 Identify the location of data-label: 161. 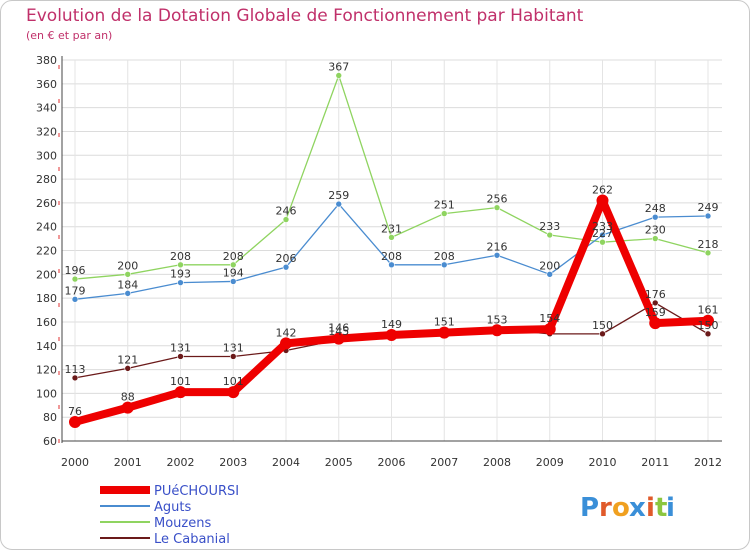
(708, 310).